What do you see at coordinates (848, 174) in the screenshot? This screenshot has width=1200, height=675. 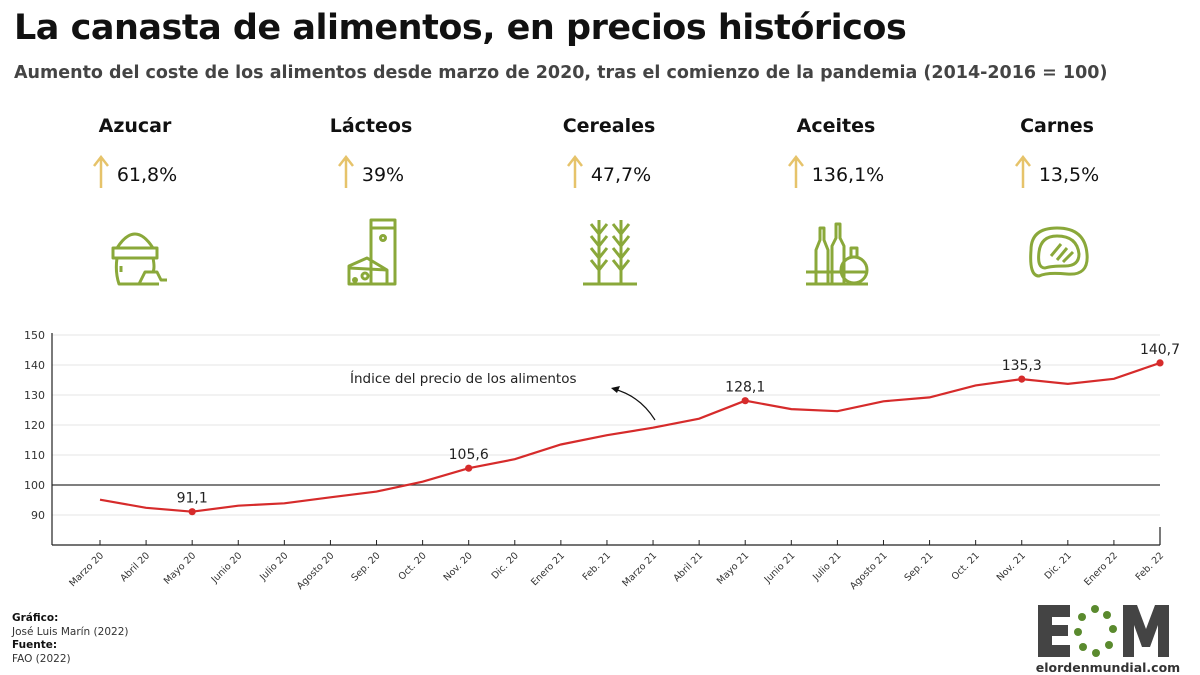 I see `category-change: 136,1%` at bounding box center [848, 174].